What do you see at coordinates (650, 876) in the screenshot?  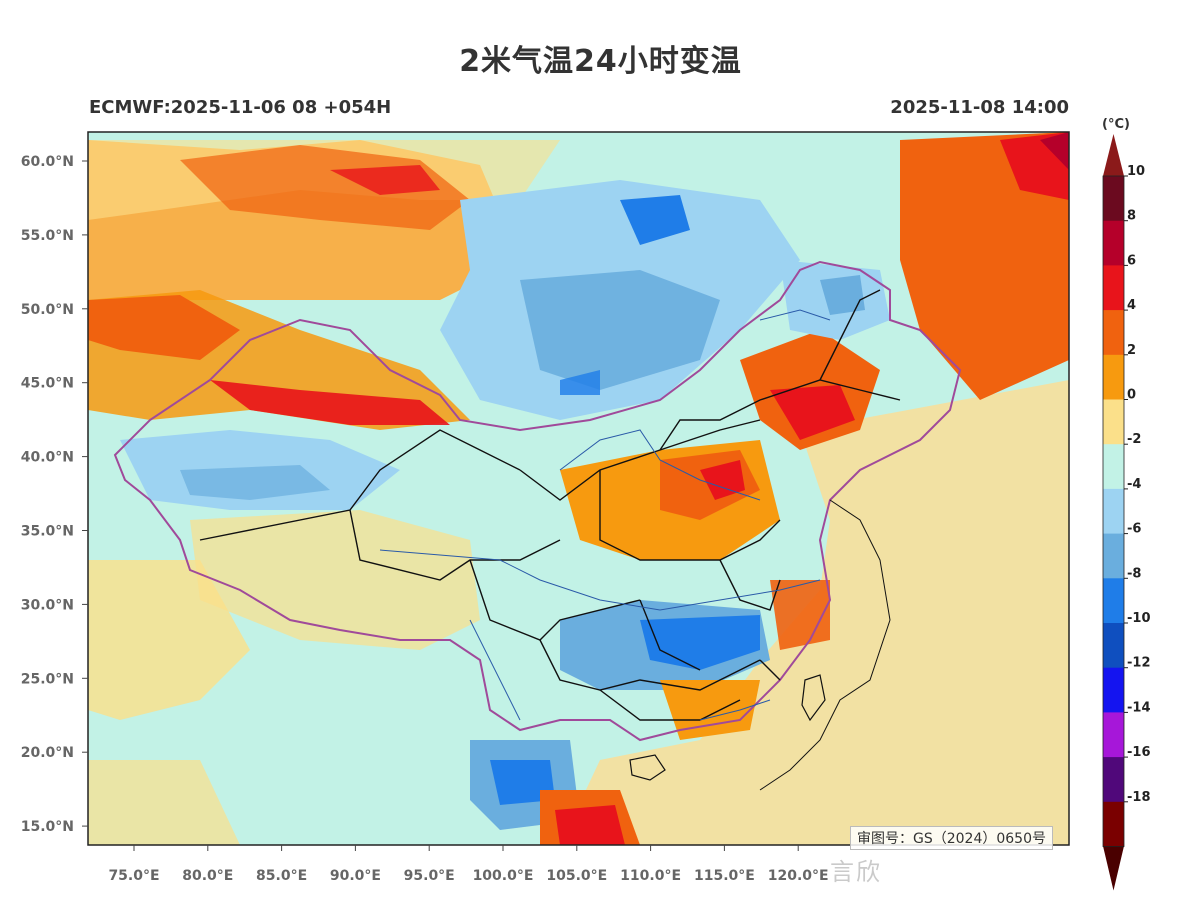 I see `lon-label: 110.0°E` at bounding box center [650, 876].